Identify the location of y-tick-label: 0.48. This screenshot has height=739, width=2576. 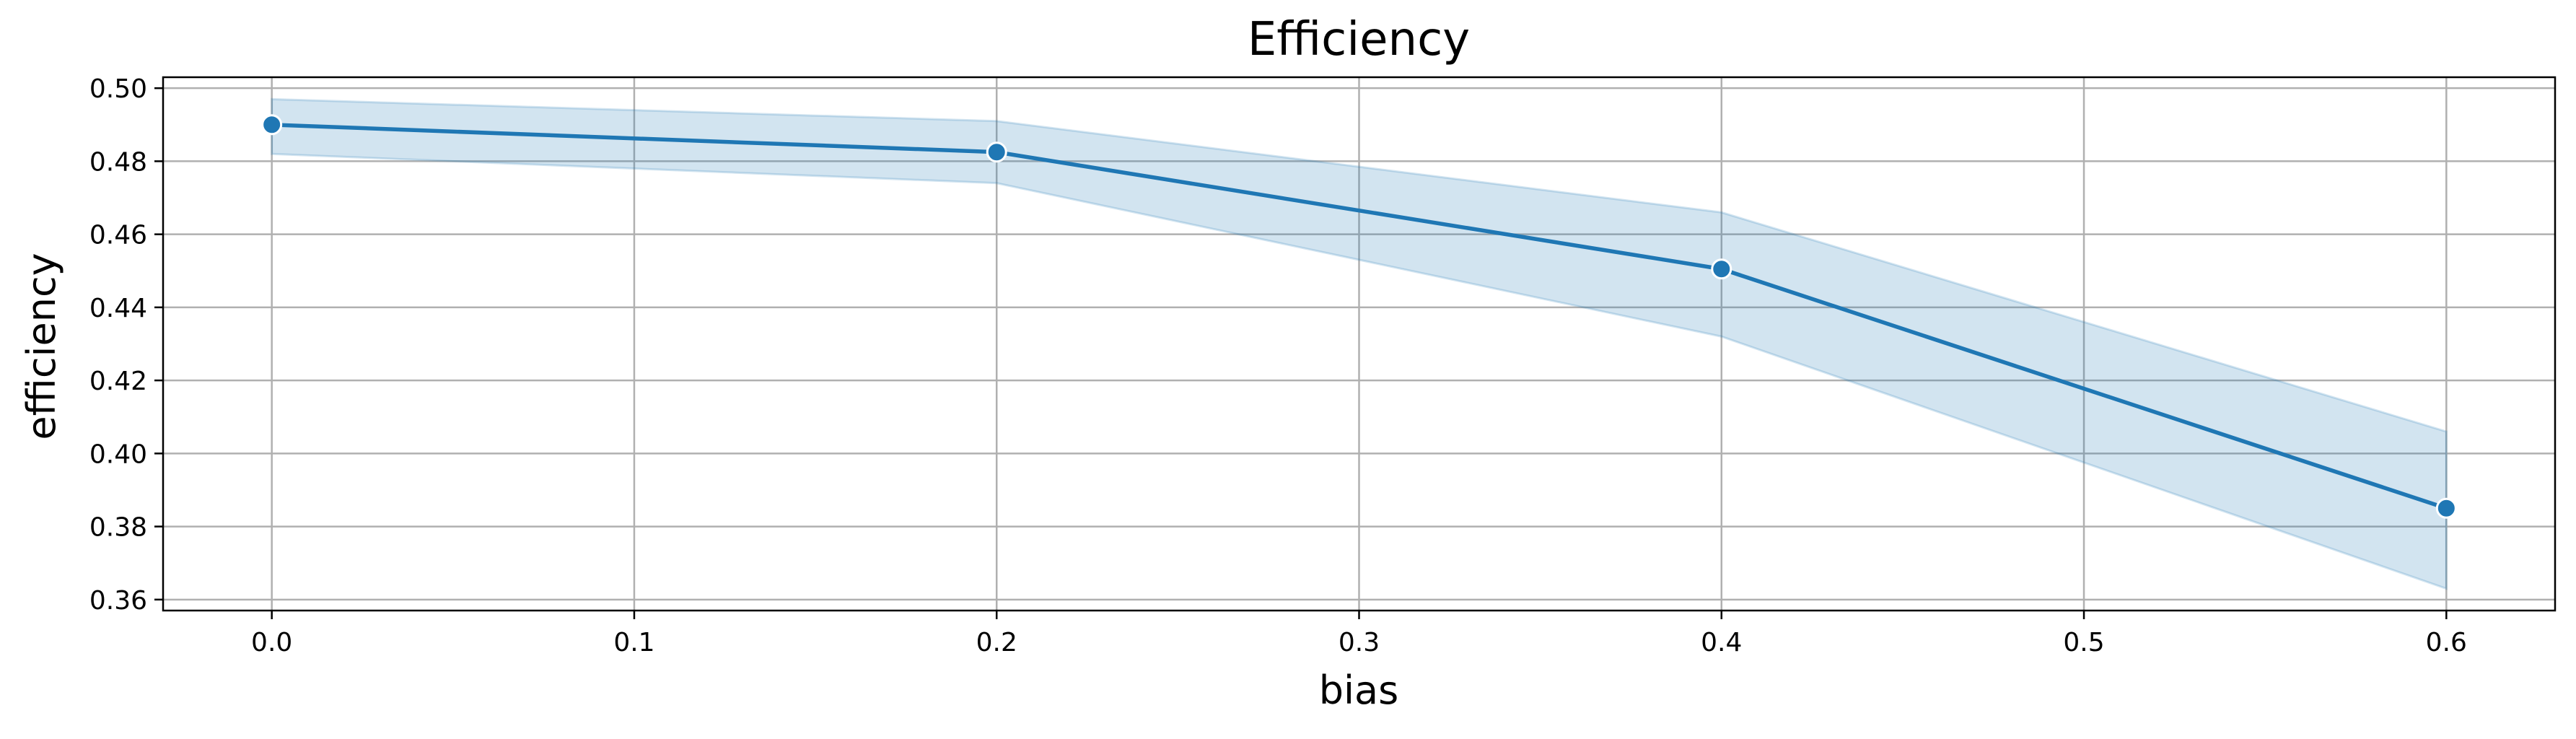
(118, 162).